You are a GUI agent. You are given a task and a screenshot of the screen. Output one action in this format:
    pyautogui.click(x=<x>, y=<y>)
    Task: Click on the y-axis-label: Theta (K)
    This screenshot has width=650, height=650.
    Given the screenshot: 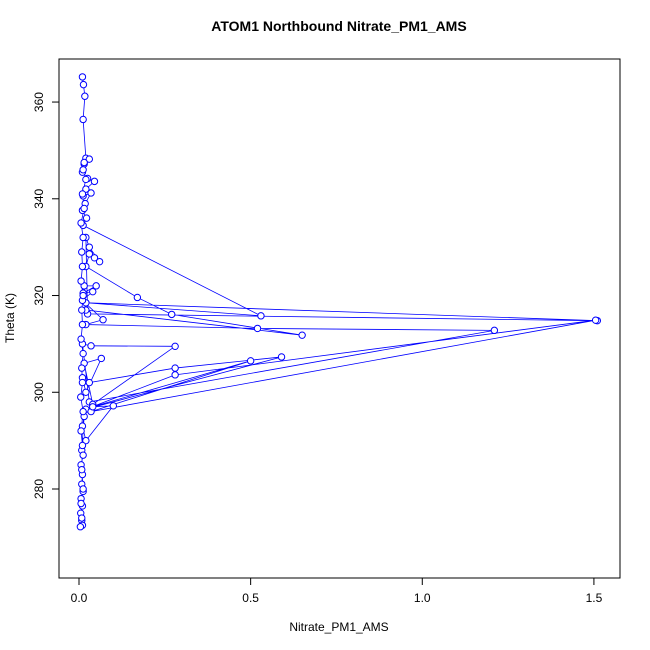 What is the action you would take?
    pyautogui.click(x=10, y=318)
    